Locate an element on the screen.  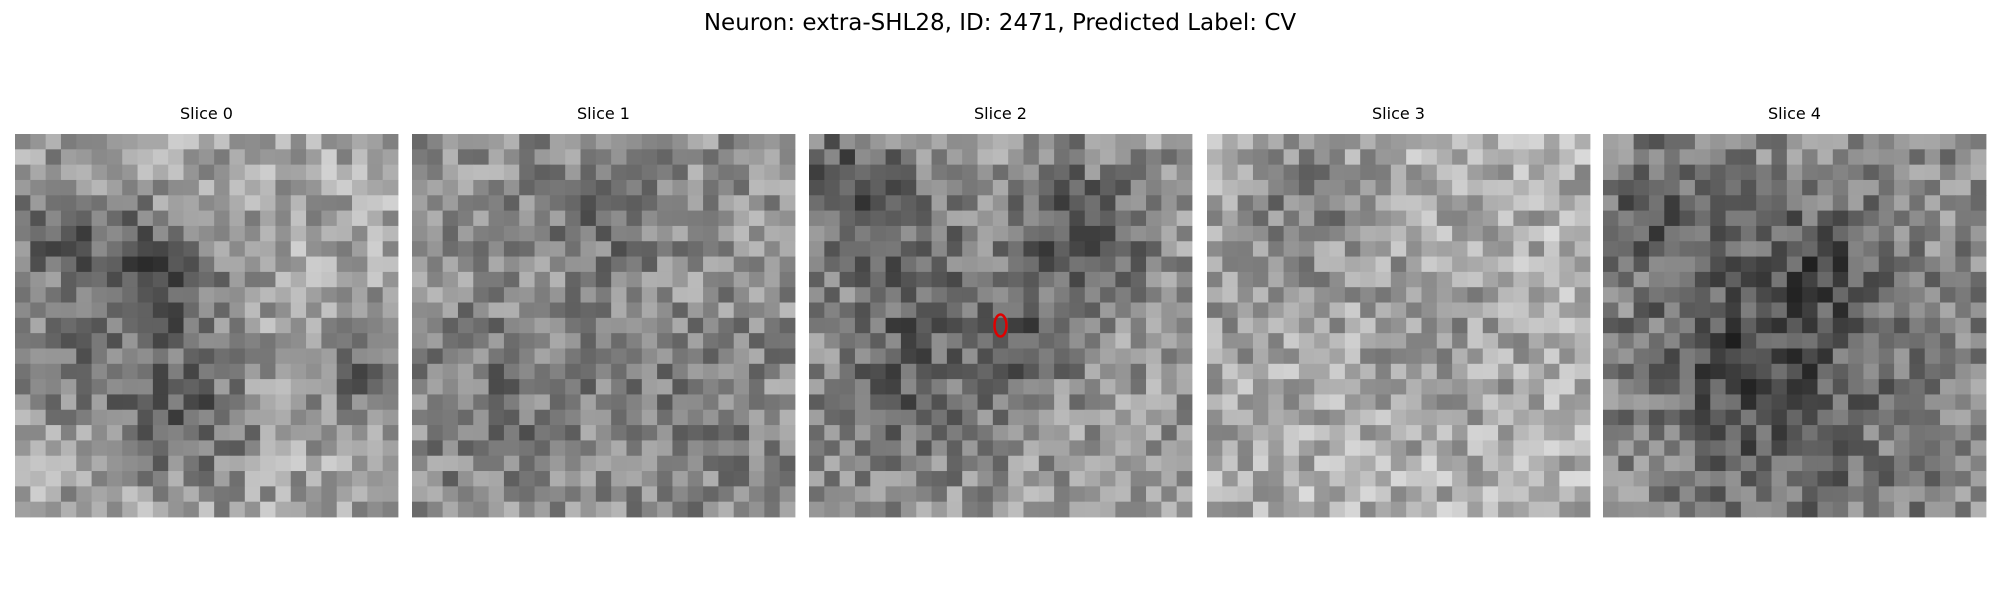
panel-title: Slice 4 is located at coordinates (1794, 113).